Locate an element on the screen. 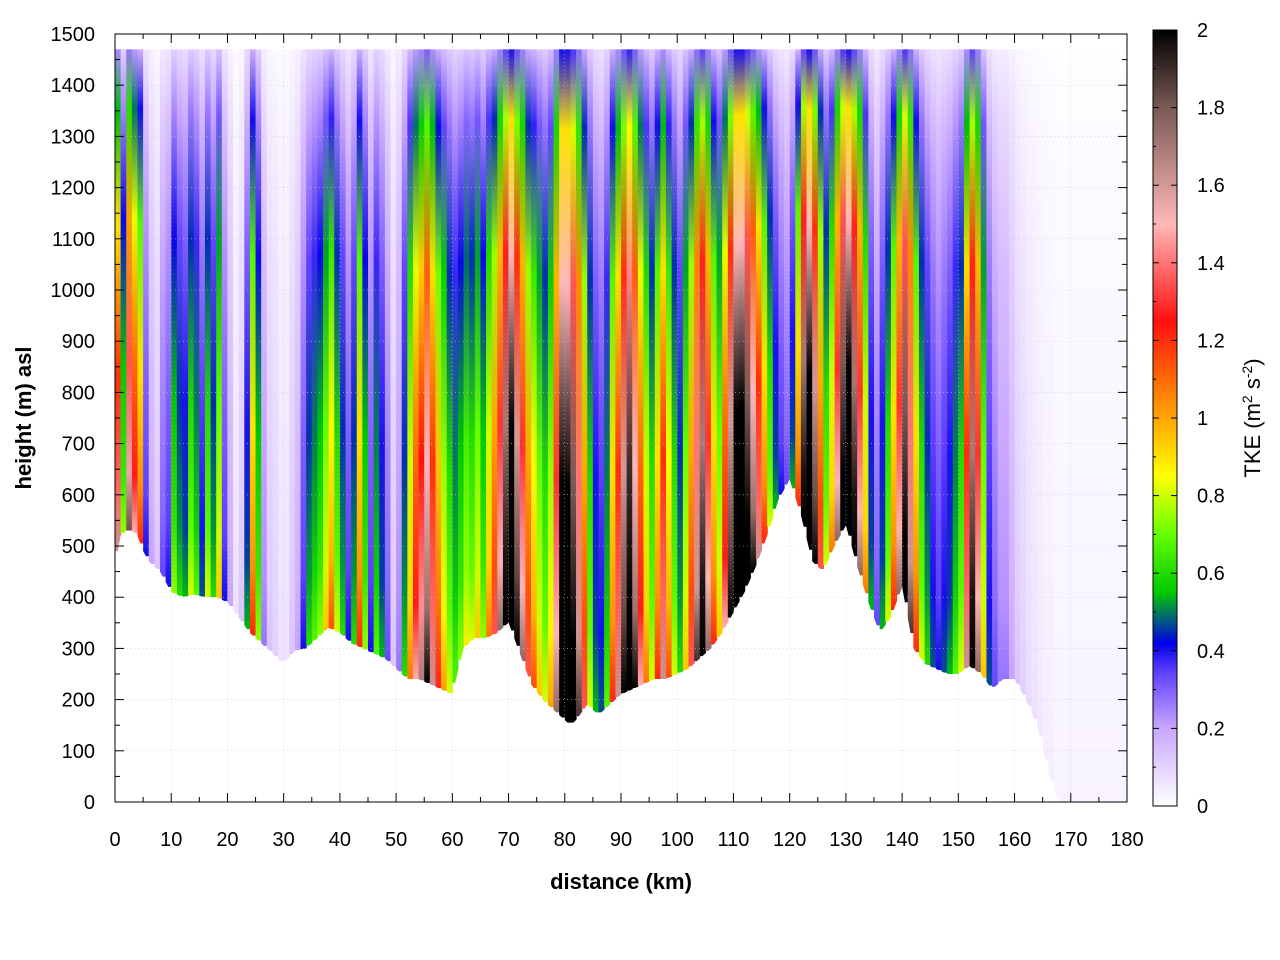 This screenshot has height=960, width=1280. x-tick-label: 100 is located at coordinates (677, 840).